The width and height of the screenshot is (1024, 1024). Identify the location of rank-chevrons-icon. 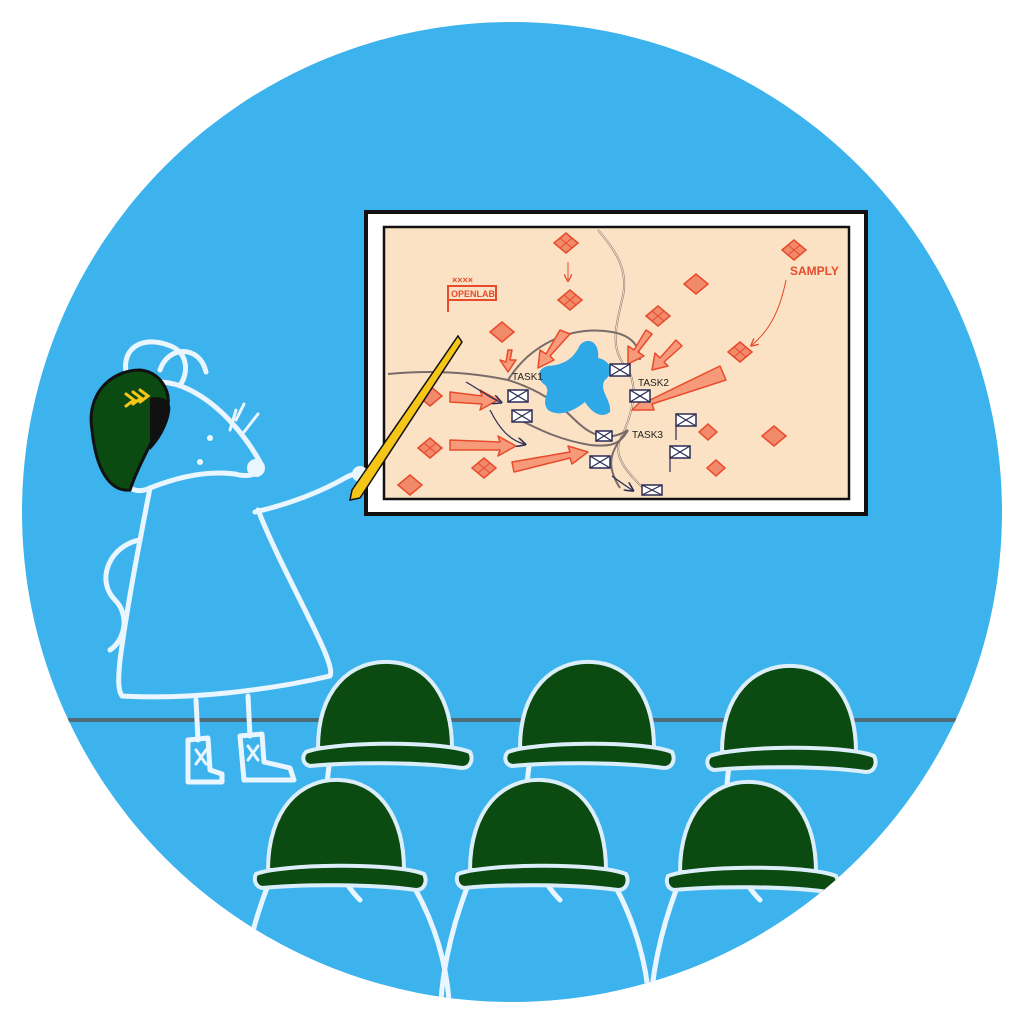
(137, 398).